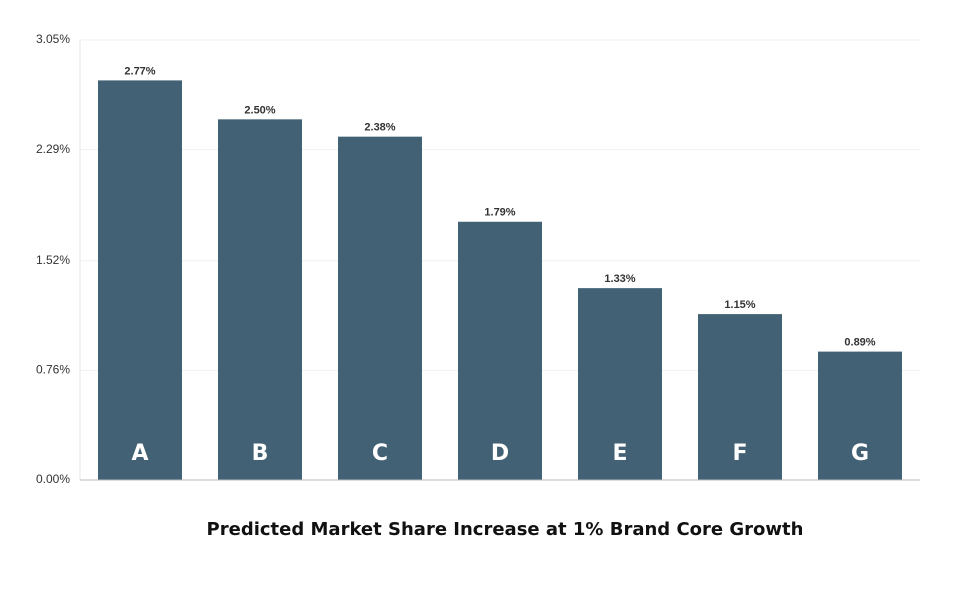 The image size is (970, 599). Describe the element at coordinates (139, 453) in the screenshot. I see `x-tick-label: A` at that location.